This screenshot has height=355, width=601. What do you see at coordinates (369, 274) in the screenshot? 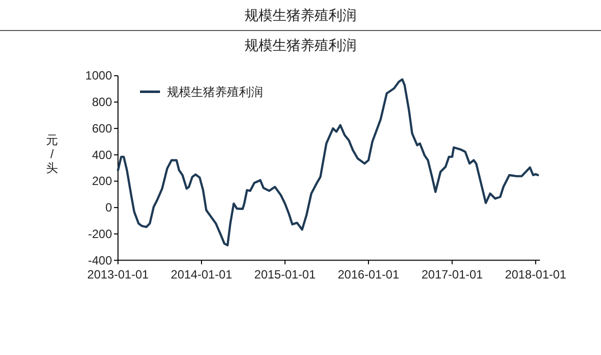
I see `x-tick-label: 2016-01-01` at bounding box center [369, 274].